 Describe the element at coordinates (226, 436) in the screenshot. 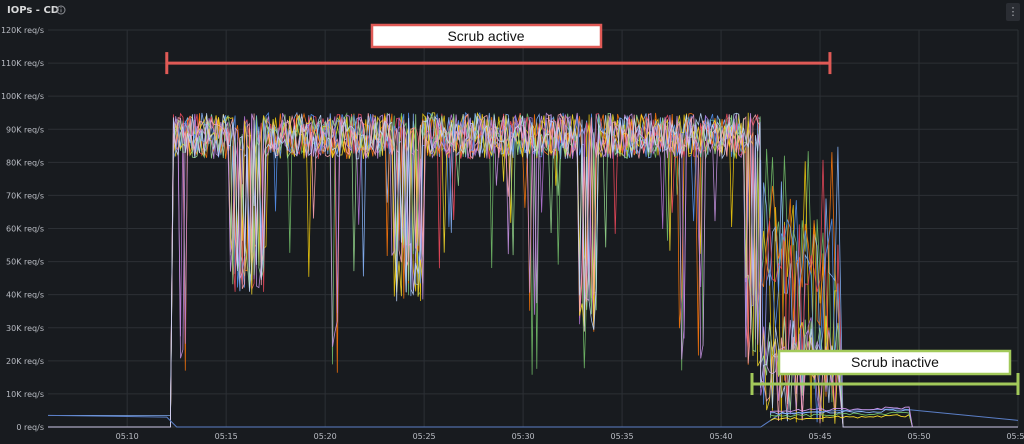

I see `x-tick-label: 05:15` at that location.